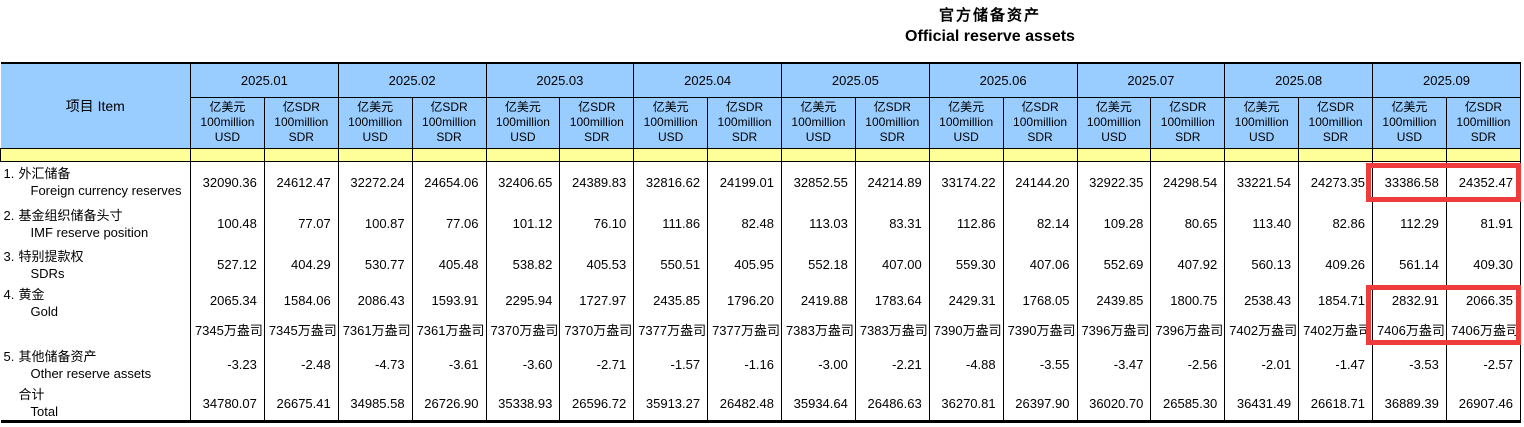  Describe the element at coordinates (89, 232) in the screenshot. I see `item-name-en: IMF reserve position` at that location.